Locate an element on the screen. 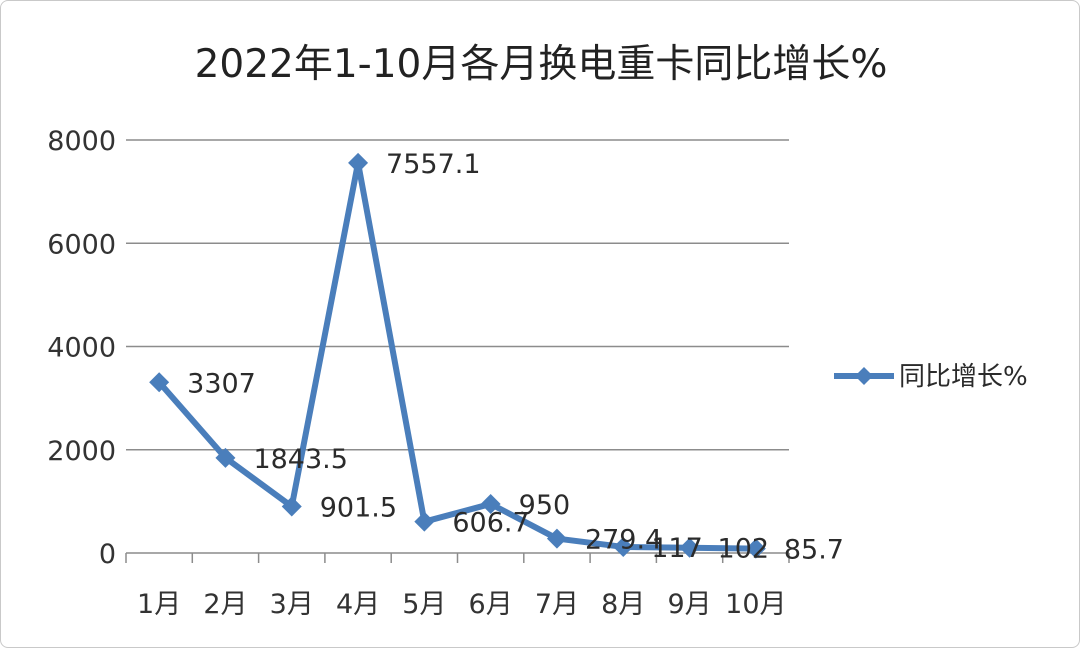 Image resolution: width=1080 pixels, height=649 pixels. data-label: 102 is located at coordinates (744, 549).